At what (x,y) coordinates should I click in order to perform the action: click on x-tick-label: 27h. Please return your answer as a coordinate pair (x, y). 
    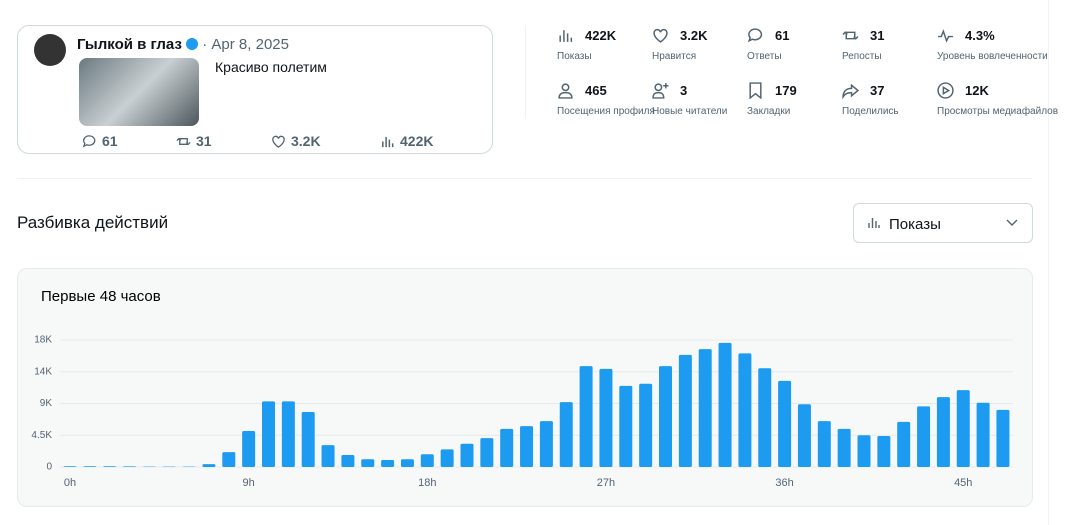
    Looking at the image, I should click on (606, 483).